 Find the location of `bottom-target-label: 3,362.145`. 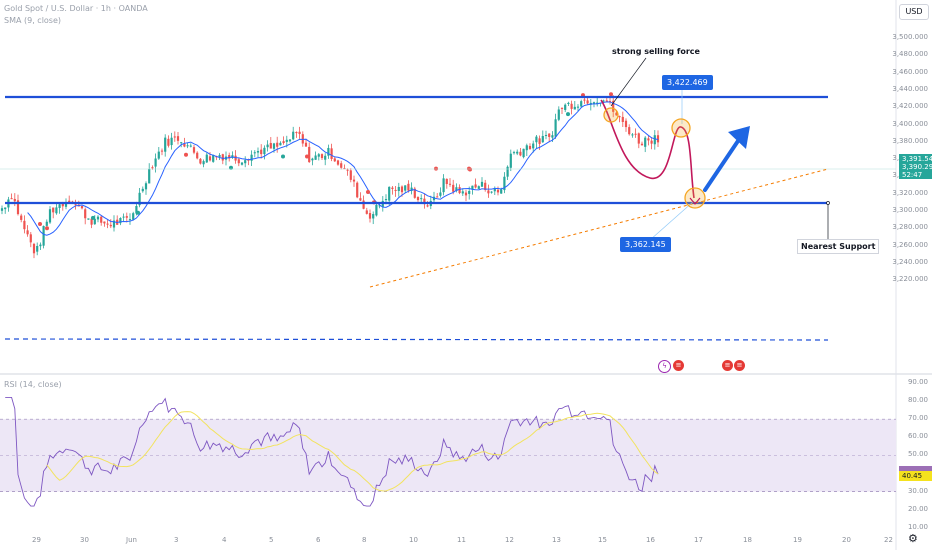

bottom-target-label: 3,362.145 is located at coordinates (645, 244).